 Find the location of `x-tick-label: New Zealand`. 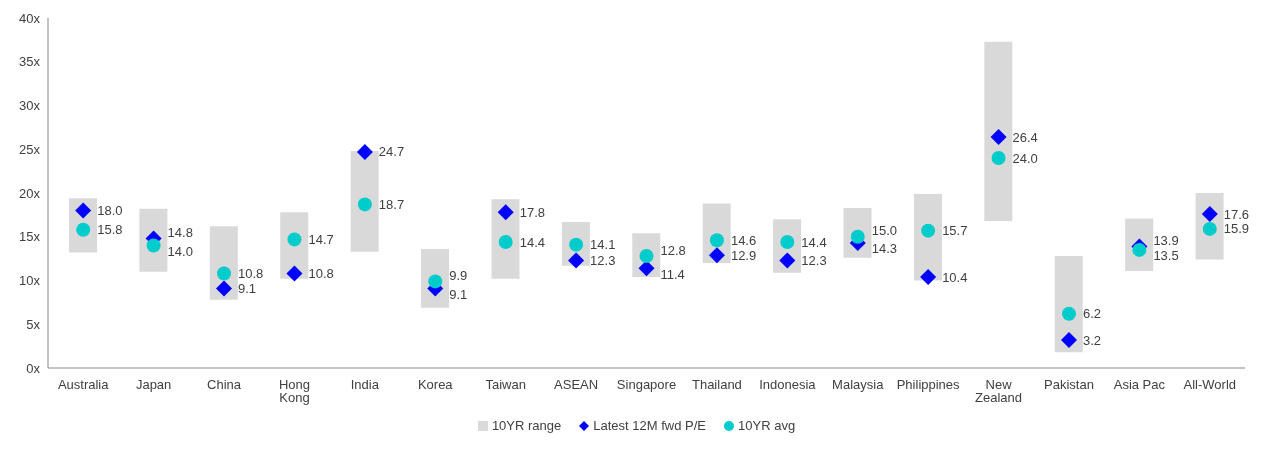

x-tick-label: New Zealand is located at coordinates (999, 391).